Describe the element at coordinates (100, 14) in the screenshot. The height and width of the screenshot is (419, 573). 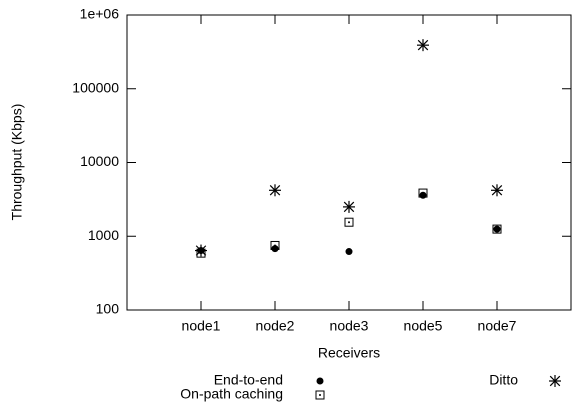
I see `y-tick-label: 1e+06` at that location.